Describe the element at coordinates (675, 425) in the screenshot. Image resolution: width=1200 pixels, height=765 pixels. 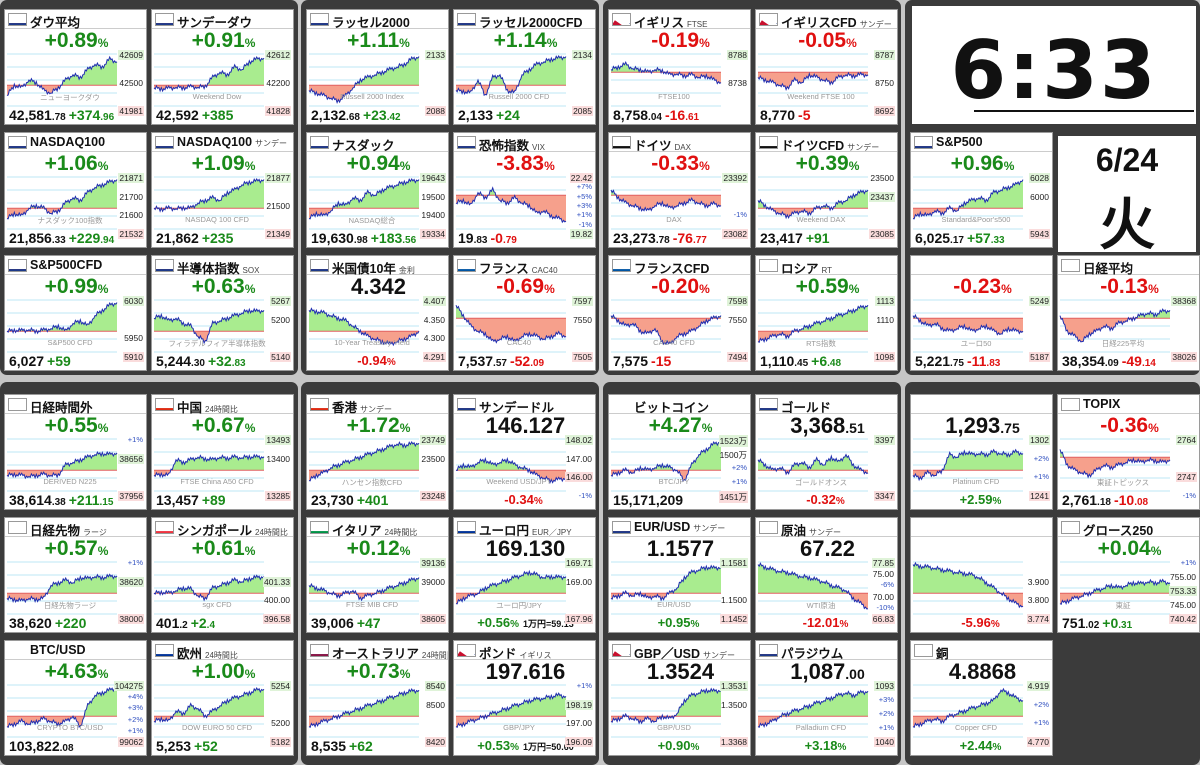
I see `change-value: +4.27` at that location.